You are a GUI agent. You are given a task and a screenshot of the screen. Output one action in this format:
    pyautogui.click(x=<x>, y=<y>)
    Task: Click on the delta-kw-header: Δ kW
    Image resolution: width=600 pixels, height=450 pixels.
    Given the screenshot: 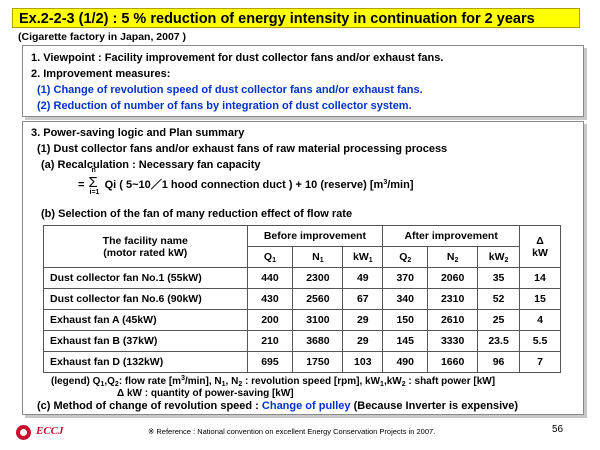 What is the action you would take?
    pyautogui.click(x=540, y=246)
    